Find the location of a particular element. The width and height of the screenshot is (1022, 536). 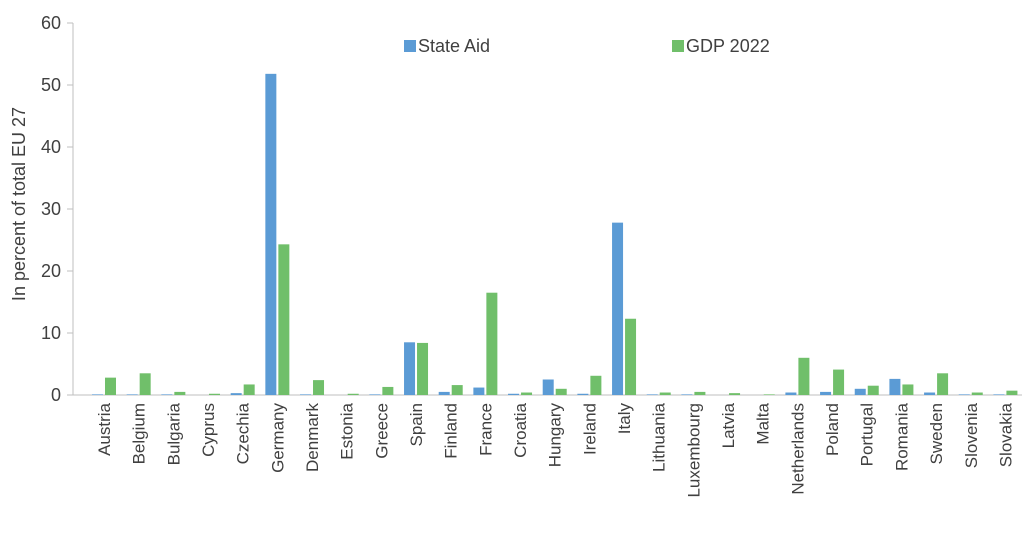

bar-gdp-2022-netherlands is located at coordinates (804, 376).